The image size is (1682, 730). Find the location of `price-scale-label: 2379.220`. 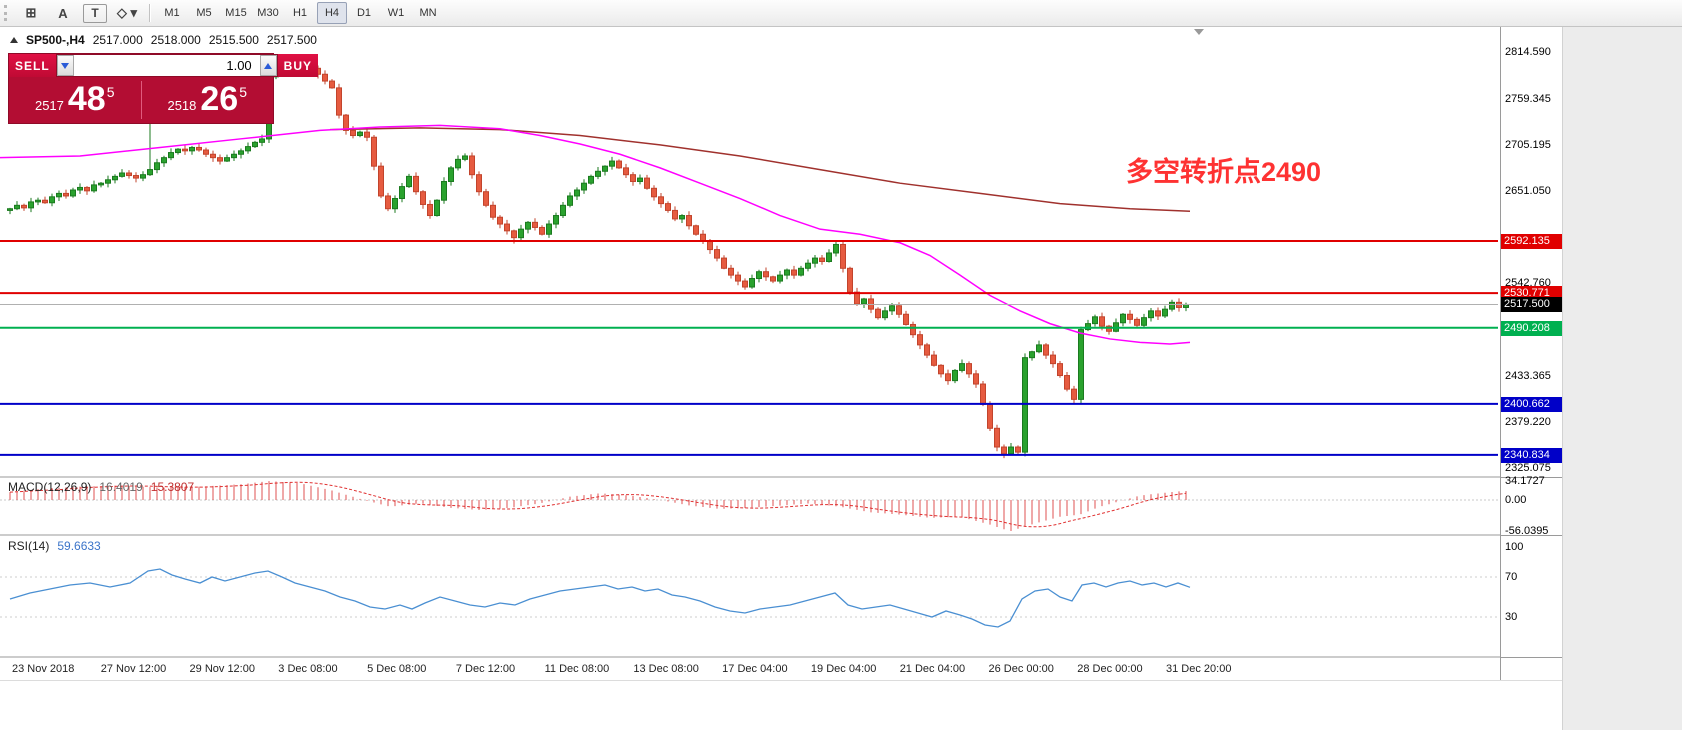

price-scale-label: 2379.220 is located at coordinates (1528, 422).